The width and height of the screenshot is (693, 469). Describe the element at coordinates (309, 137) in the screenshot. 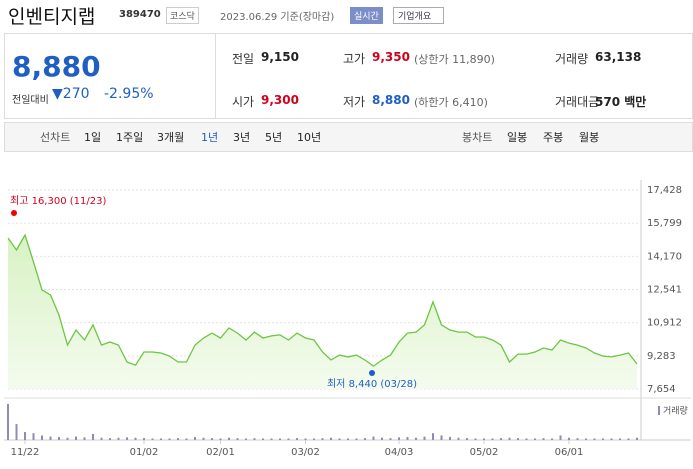

I see `period-tab: 10년` at that location.